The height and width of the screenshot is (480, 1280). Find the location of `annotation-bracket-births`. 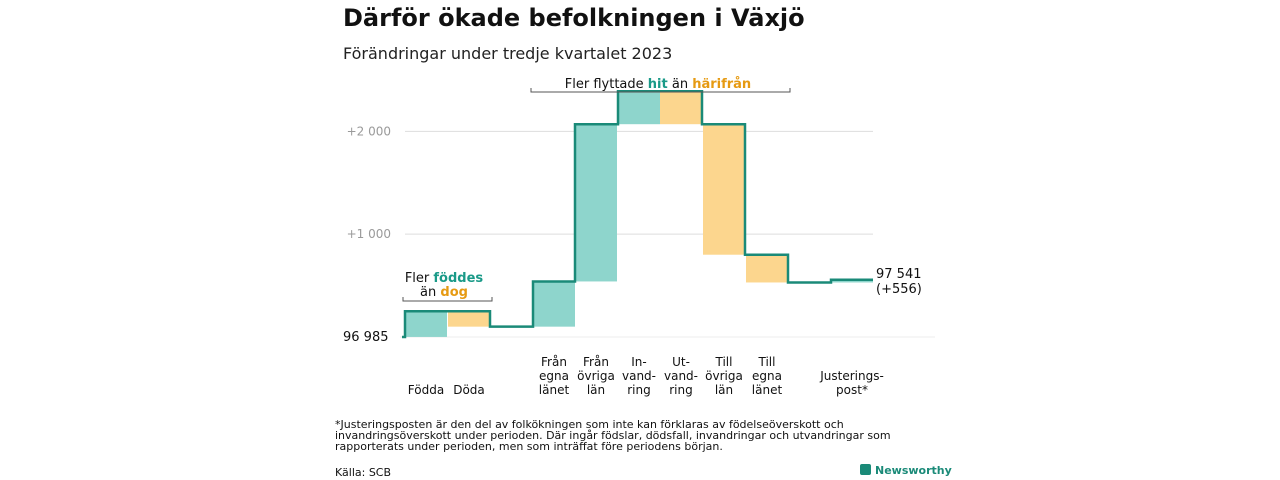

annotation-bracket-births is located at coordinates (447, 299).